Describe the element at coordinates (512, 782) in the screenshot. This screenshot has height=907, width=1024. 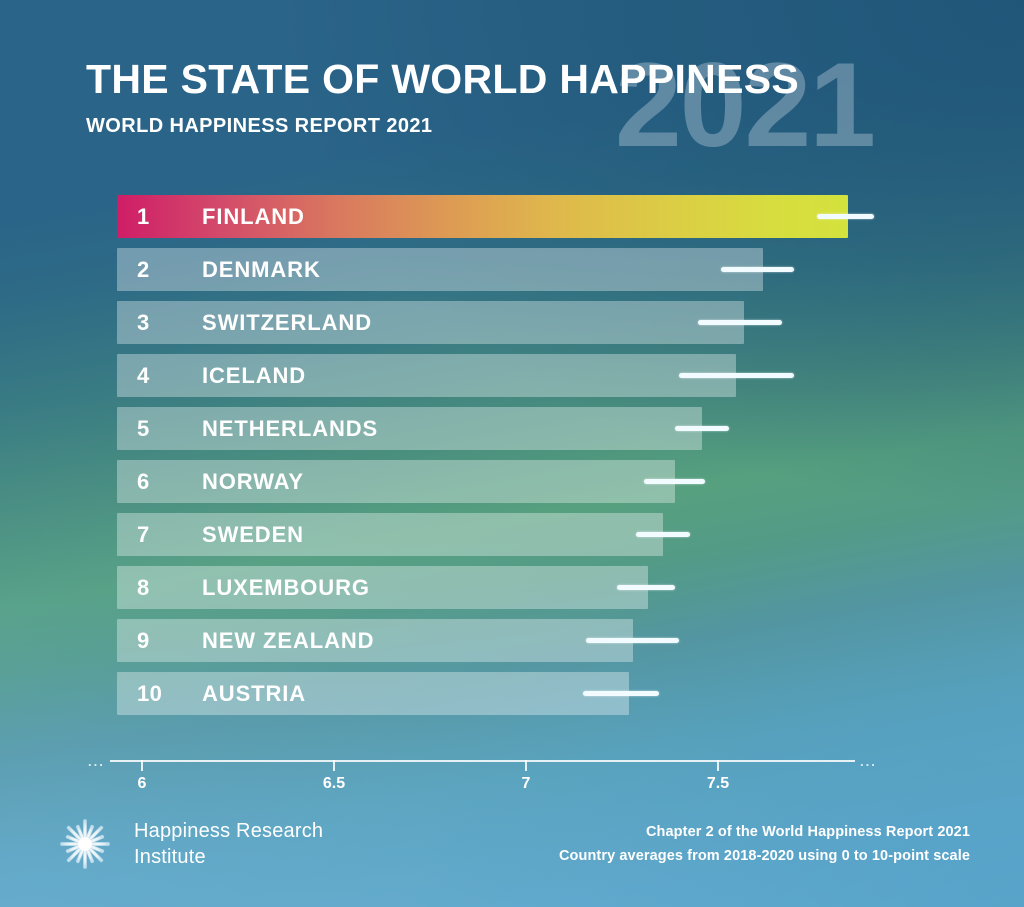
I see `x-axis: ... ... 6 6.5 7 7.5` at that location.